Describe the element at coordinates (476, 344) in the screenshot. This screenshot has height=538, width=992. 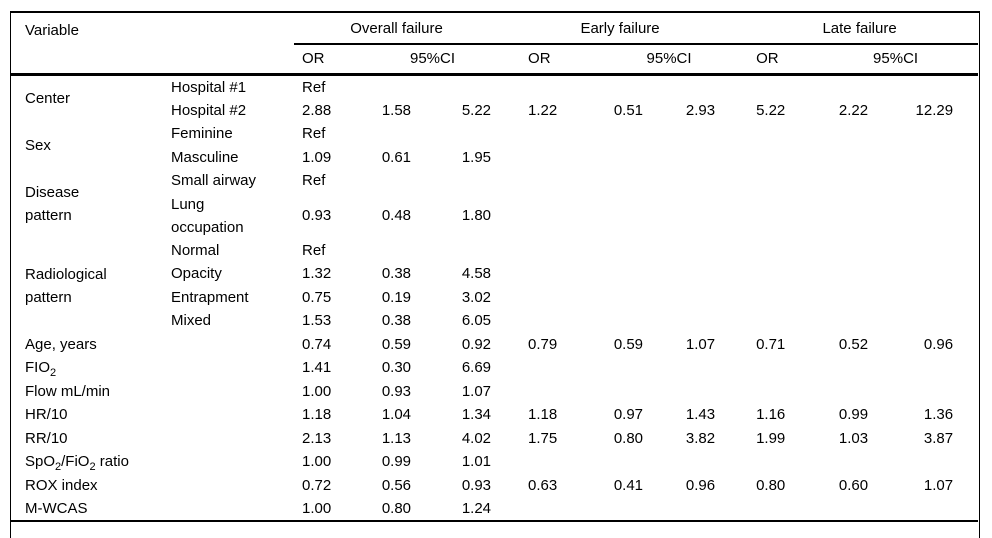
I see `ci-upper: 0.92` at that location.